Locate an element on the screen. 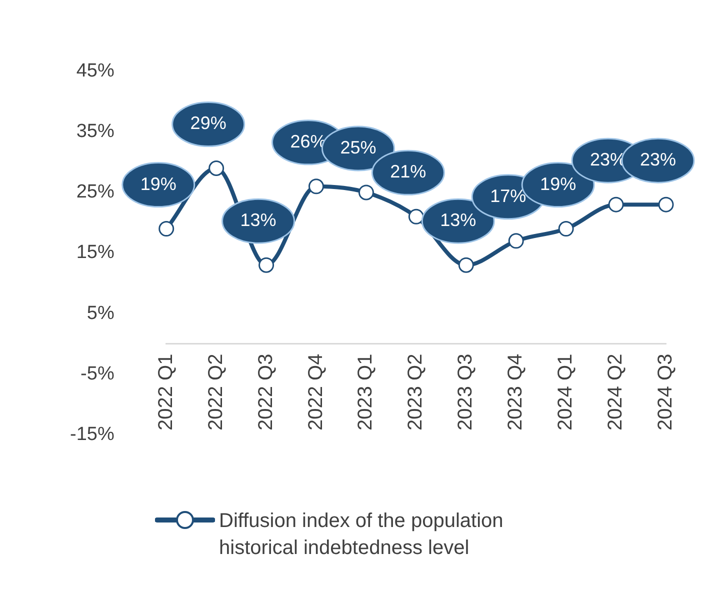  data-label: 23% is located at coordinates (658, 160).